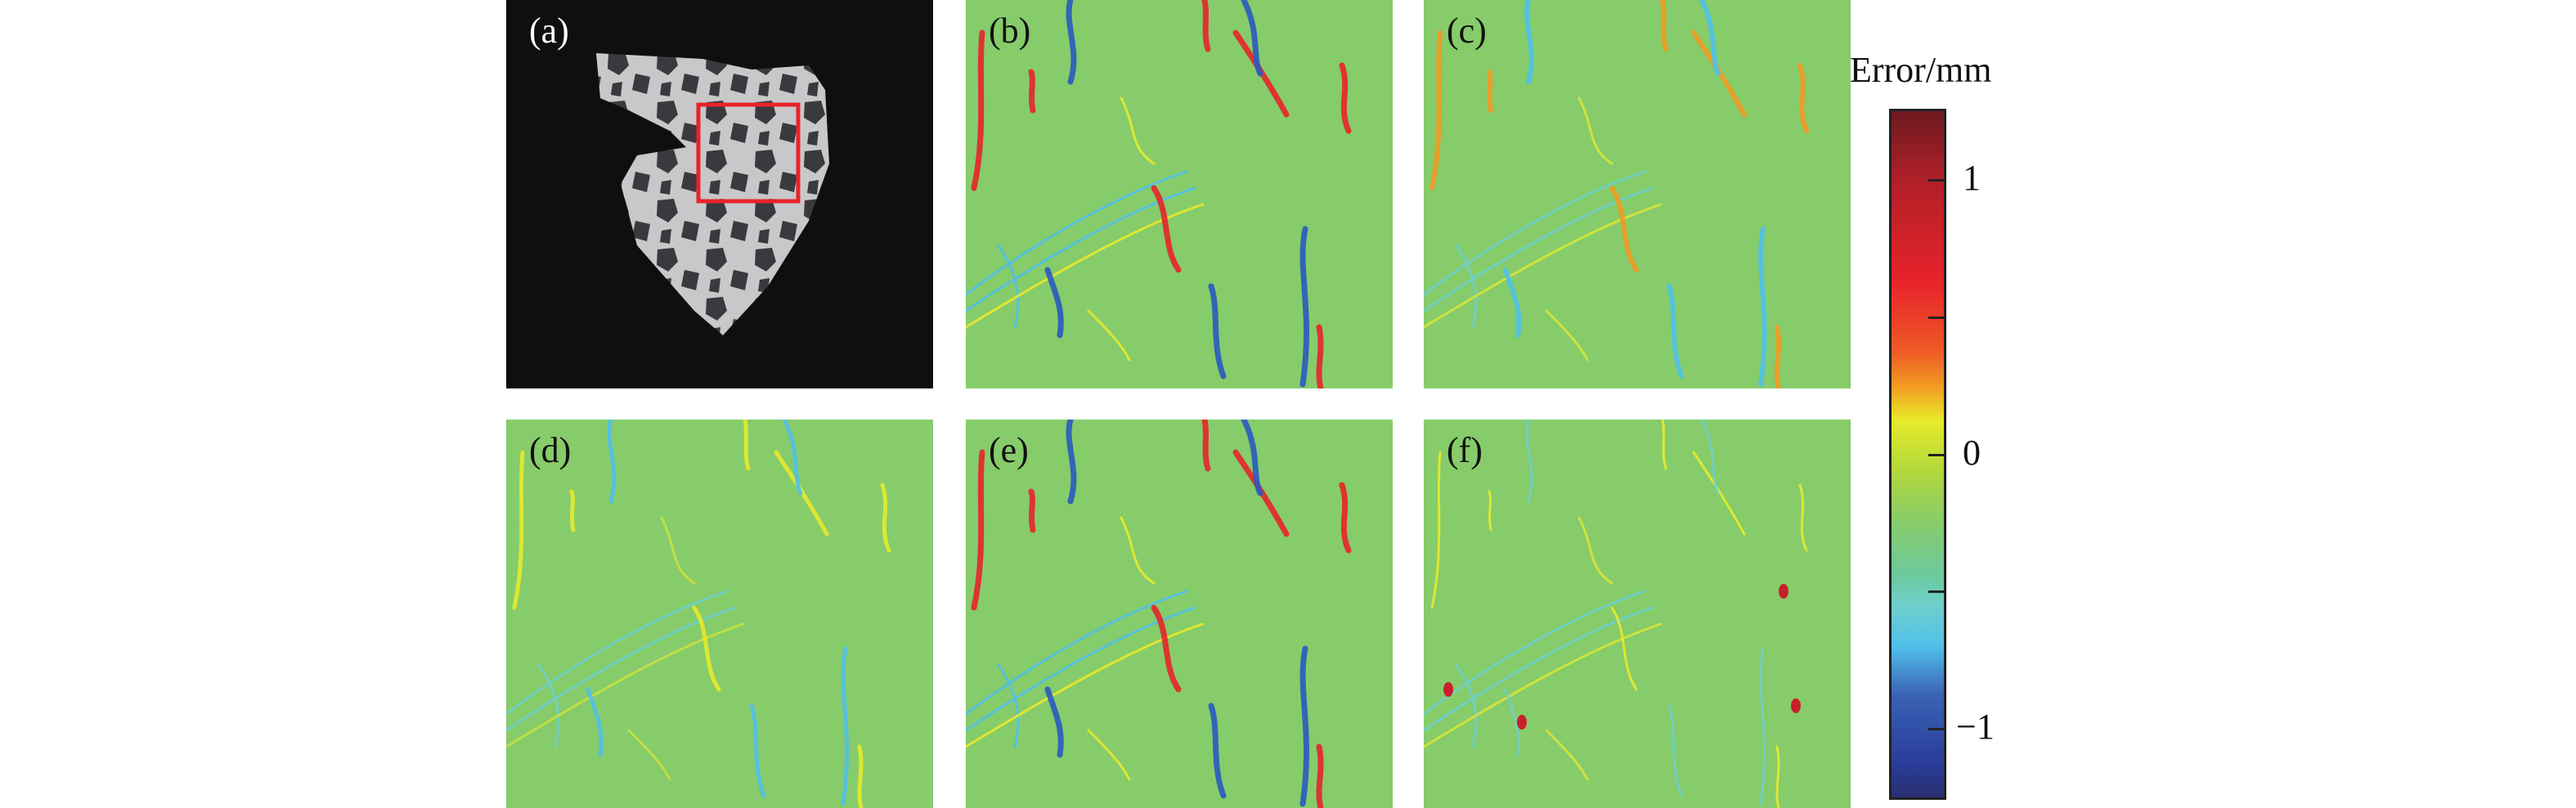 The width and height of the screenshot is (2576, 808). Describe the element at coordinates (1921, 70) in the screenshot. I see `colorbar-title: Error/mm` at that location.